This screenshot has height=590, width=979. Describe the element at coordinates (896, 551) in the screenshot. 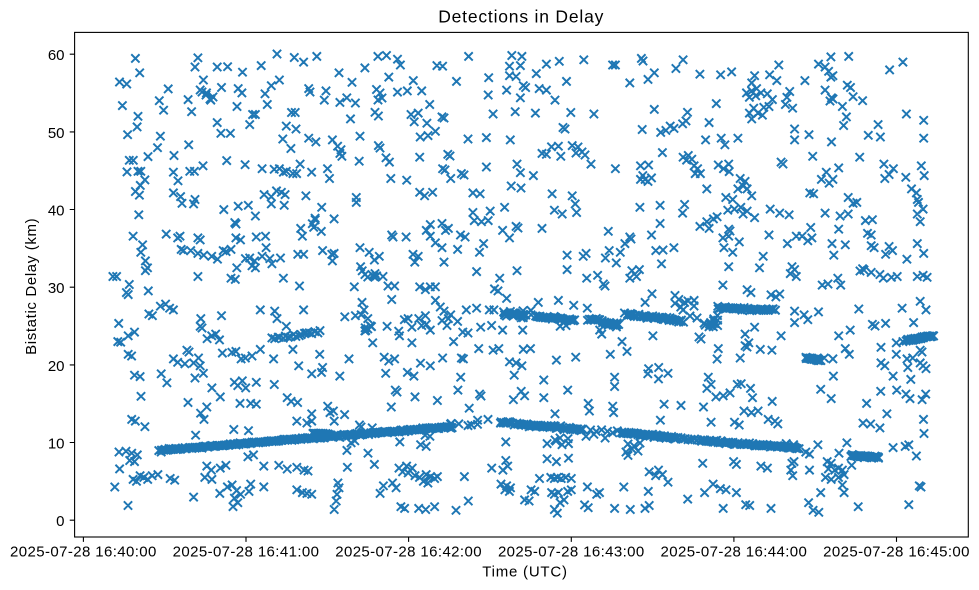

I see `svg-text: 2025-07-28 16:45:00` at that location.